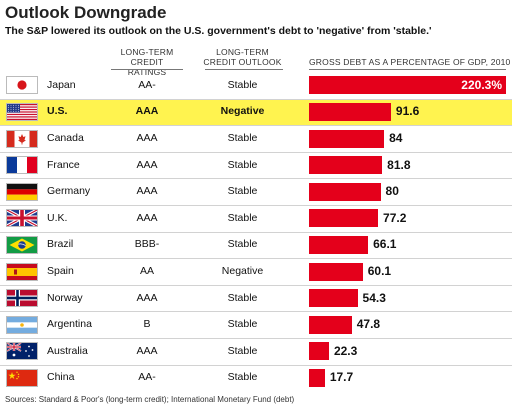  I want to click on debt-value-label: 47.8, so click(368, 324).